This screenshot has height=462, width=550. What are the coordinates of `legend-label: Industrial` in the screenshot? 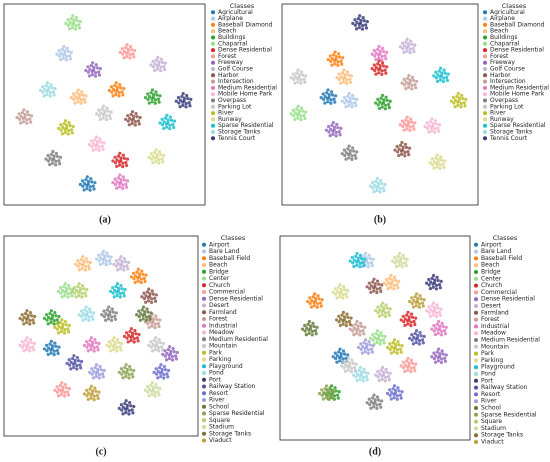 It's located at (223, 325).